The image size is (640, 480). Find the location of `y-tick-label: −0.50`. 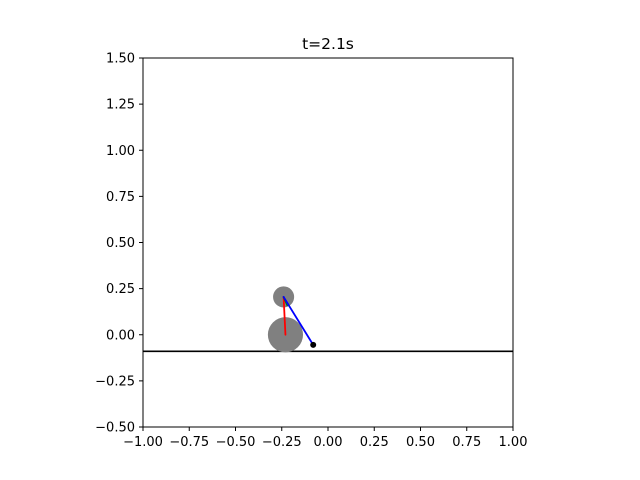

y-tick-label: −0.50 is located at coordinates (115, 428).